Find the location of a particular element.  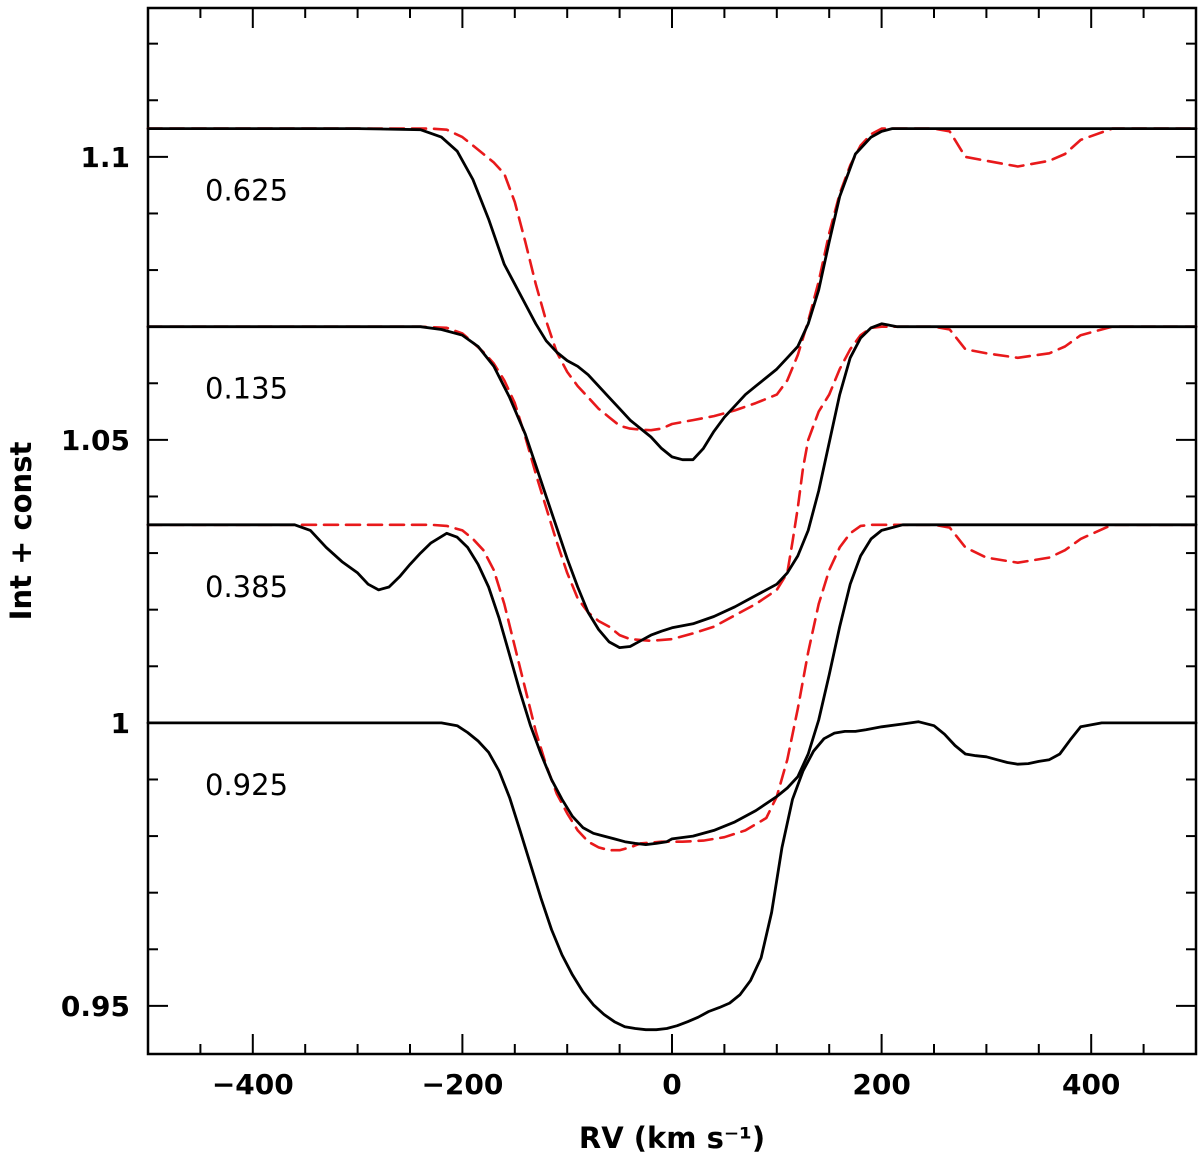

phase-label: 0.625 is located at coordinates (246, 191).